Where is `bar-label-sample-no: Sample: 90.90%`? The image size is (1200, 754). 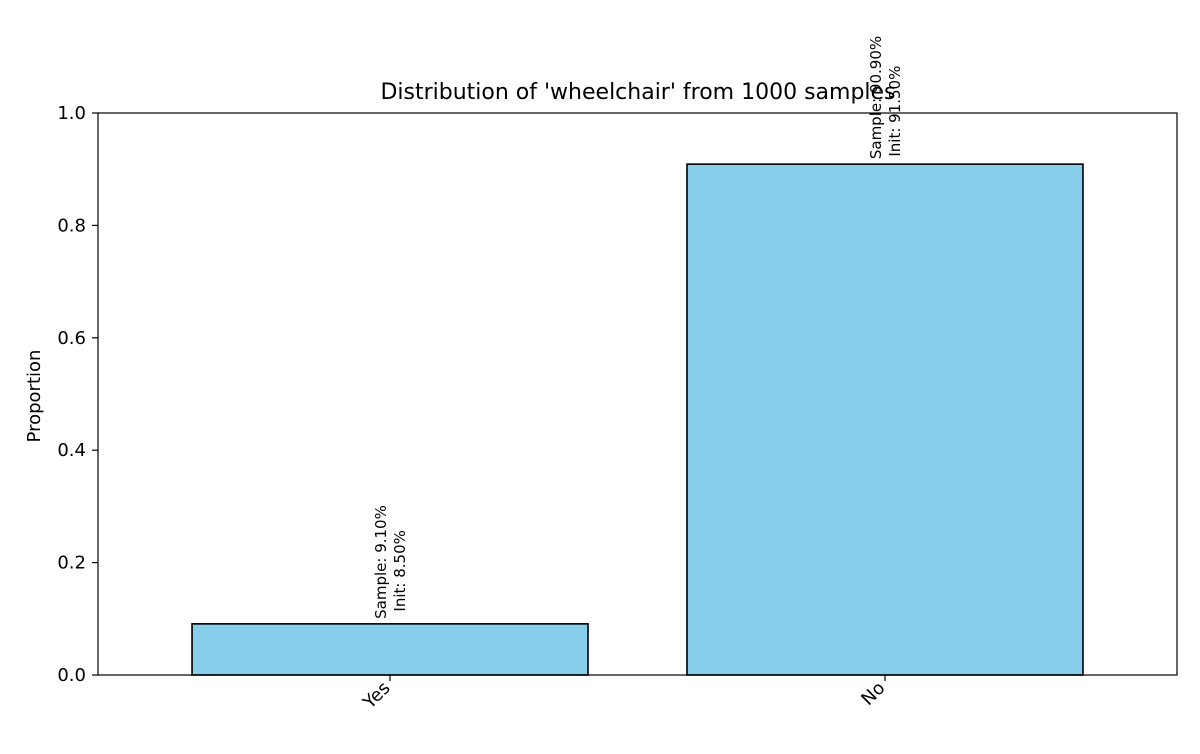 bar-label-sample-no: Sample: 90.90% is located at coordinates (876, 97).